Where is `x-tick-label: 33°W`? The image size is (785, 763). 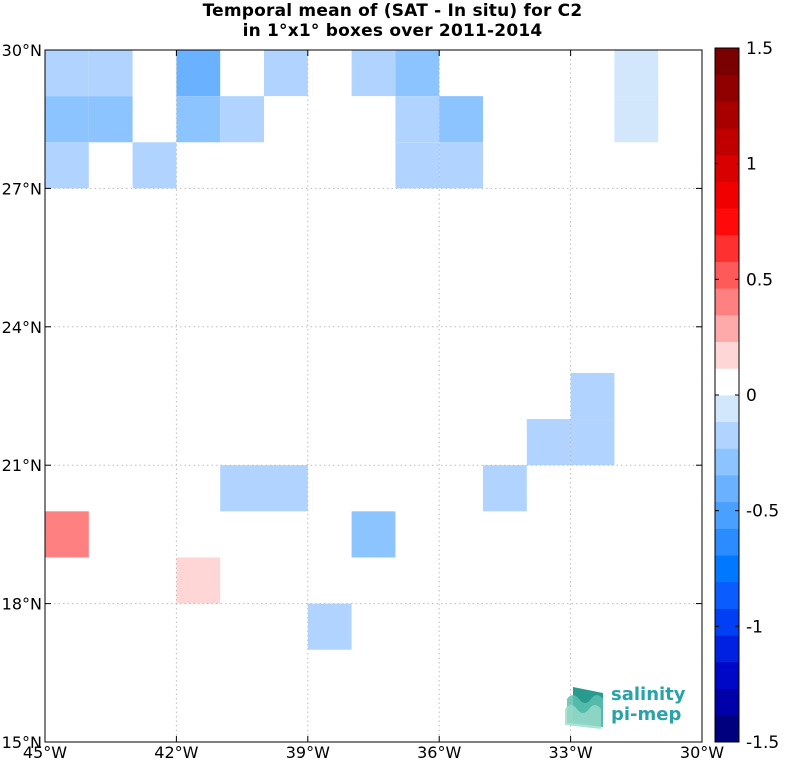
x-tick-label: 33°W is located at coordinates (571, 752).